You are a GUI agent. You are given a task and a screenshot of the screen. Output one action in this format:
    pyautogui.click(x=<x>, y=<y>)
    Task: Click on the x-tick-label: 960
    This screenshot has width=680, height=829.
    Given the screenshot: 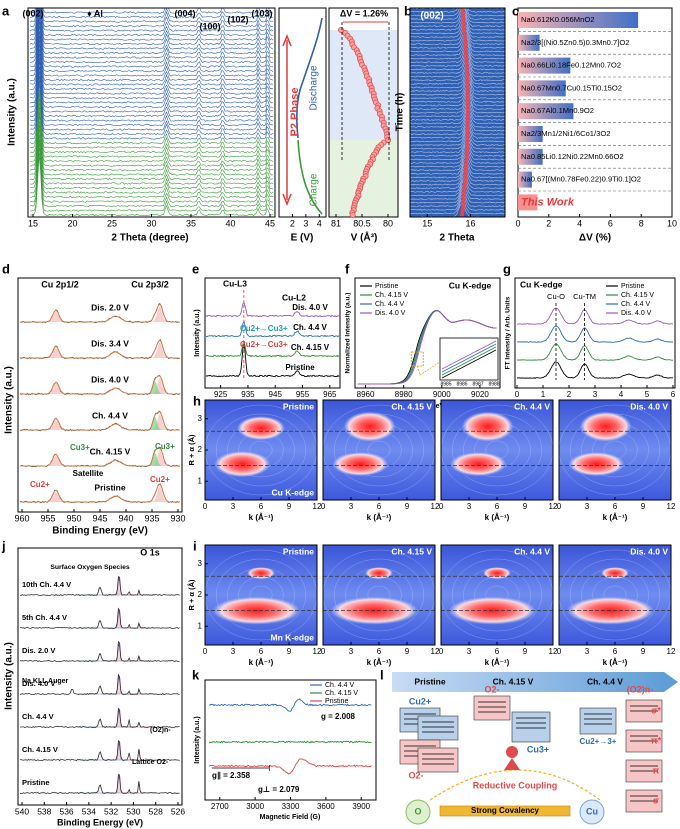 What is the action you would take?
    pyautogui.click(x=21, y=518)
    